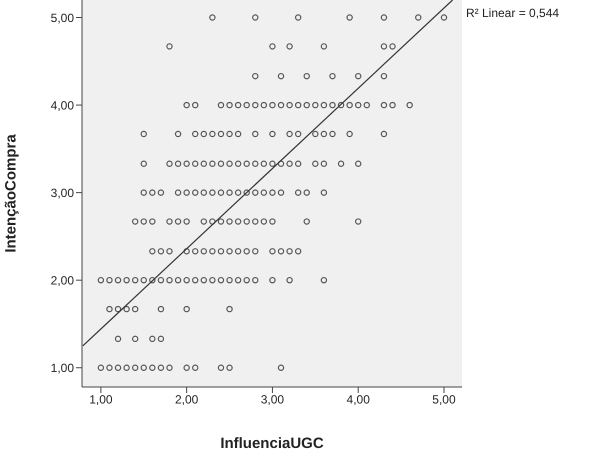 This screenshot has height=454, width=590. What do you see at coordinates (444, 399) in the screenshot?
I see `x-tick-label: 5,00` at bounding box center [444, 399].